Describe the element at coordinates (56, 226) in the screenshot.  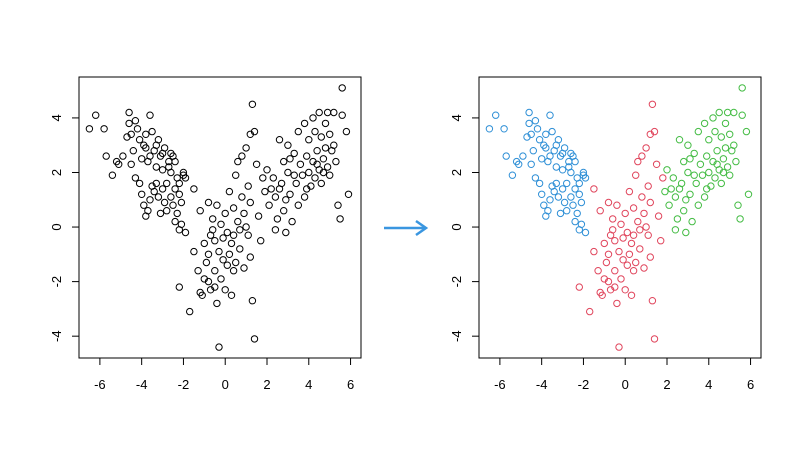
I see `y-tick-label: 0` at that location.